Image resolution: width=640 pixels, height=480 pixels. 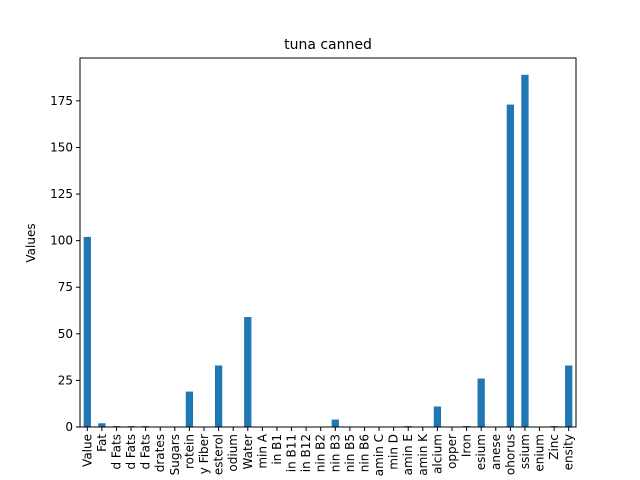 I want to click on x-tick-label: nin B3, so click(x=335, y=453).